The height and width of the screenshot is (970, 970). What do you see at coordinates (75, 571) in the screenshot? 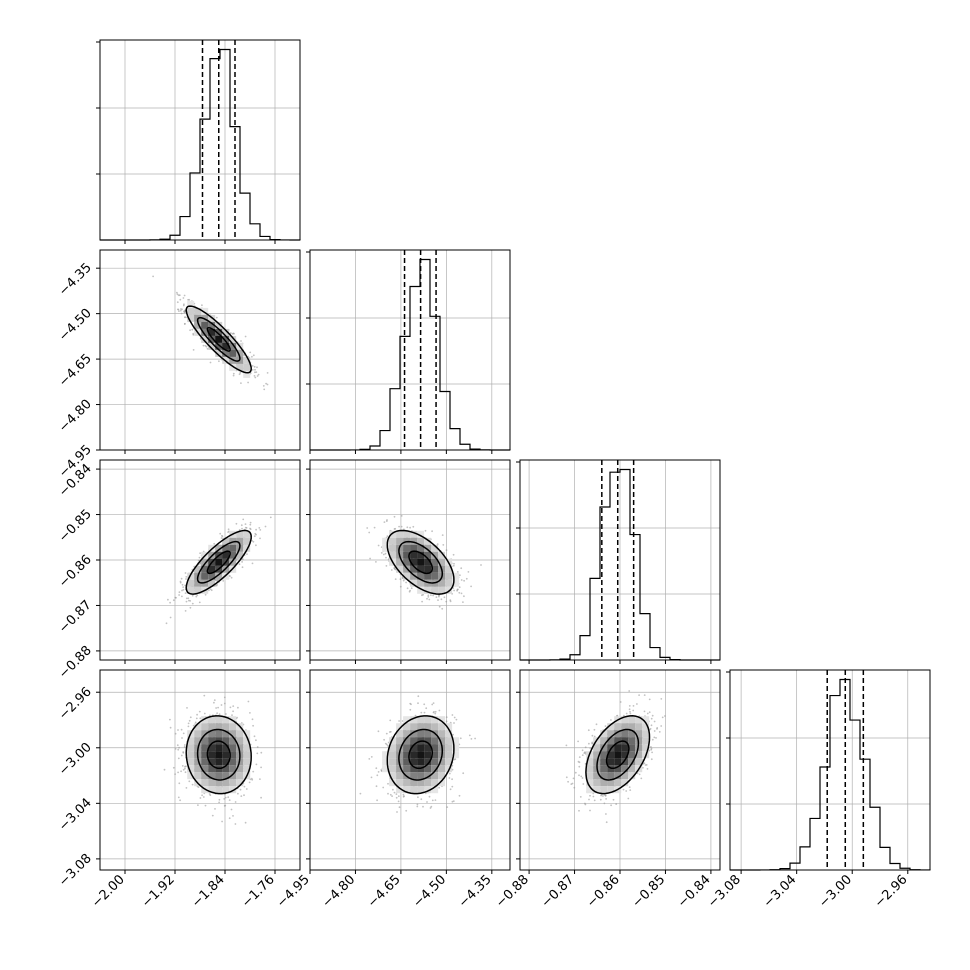
I see `y-tick-label: −0.86` at bounding box center [75, 571].